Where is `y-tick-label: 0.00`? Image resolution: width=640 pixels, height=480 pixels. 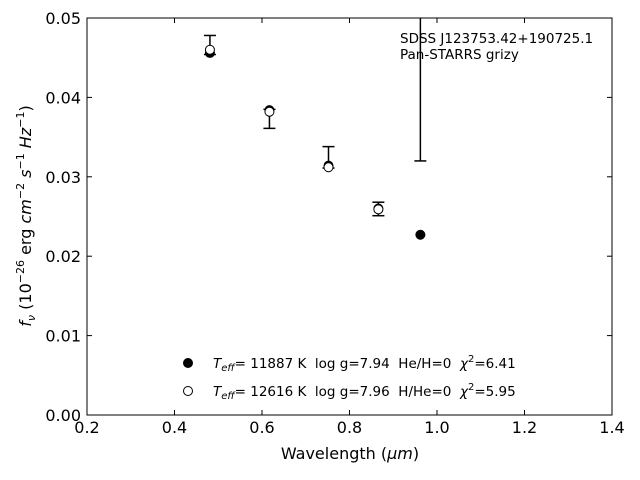
y-tick-label: 0.00 is located at coordinates (63, 415).